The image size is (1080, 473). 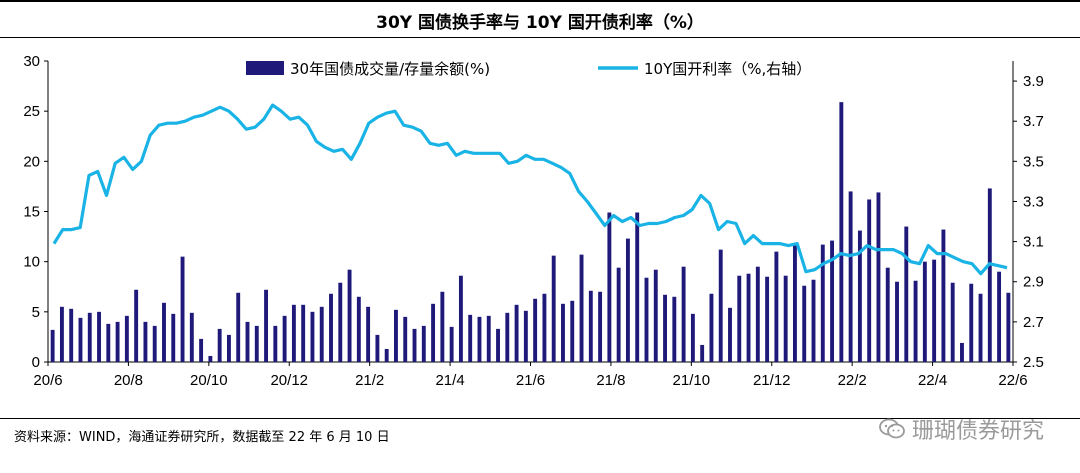 What do you see at coordinates (390, 69) in the screenshot?
I see `legend-bar-label: 30年国债成交量/存量余额(%)` at bounding box center [390, 69].